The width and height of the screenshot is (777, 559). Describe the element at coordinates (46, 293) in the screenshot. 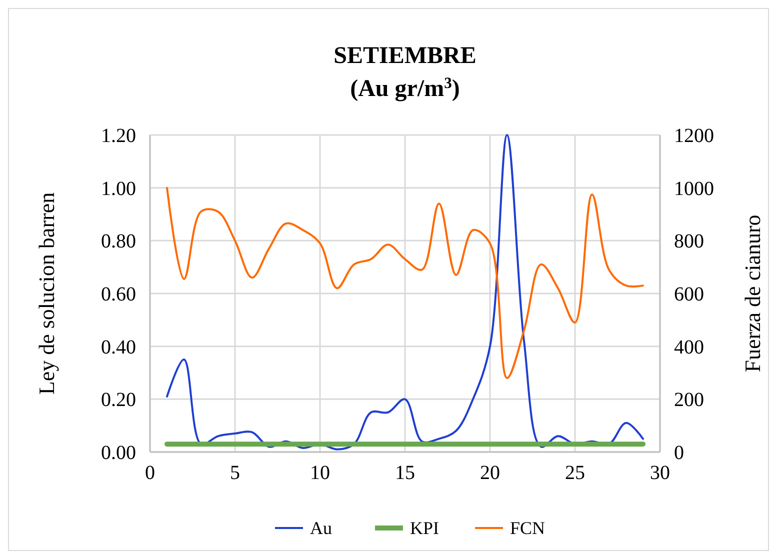

I see `y-axis-title: Ley de solucion barren` at that location.